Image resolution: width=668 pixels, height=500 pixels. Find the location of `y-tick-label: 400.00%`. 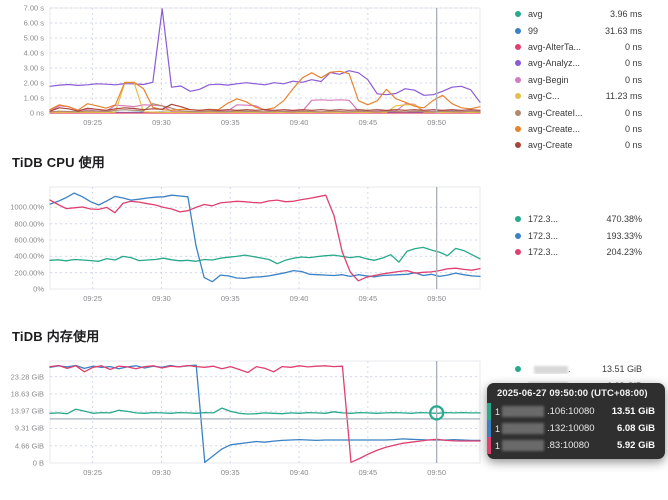

y-tick-label: 400.00% is located at coordinates (29, 256).